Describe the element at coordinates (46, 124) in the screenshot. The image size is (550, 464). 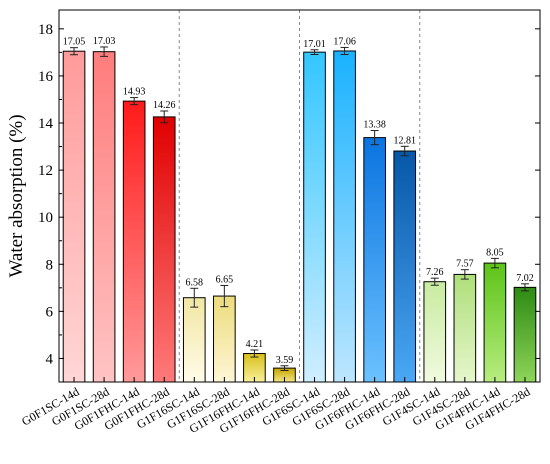
I see `y-tick-label: 14` at that location.